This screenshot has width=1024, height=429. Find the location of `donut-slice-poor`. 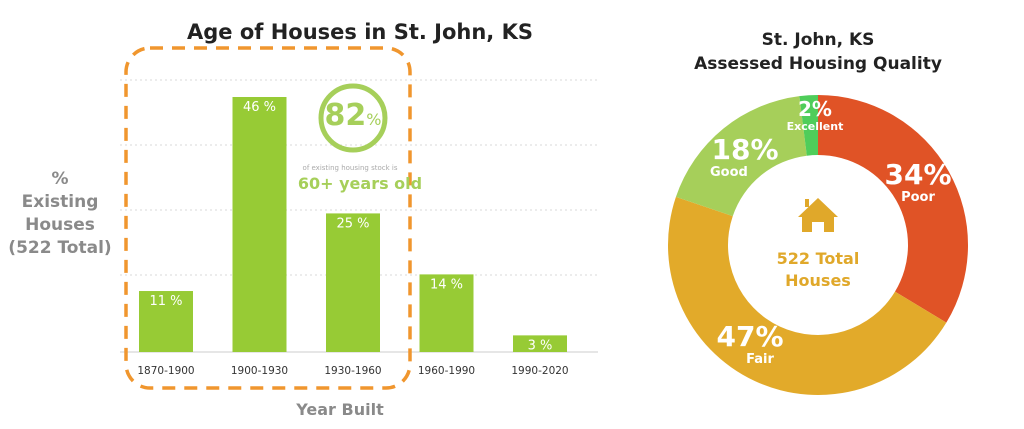

donut-slice-poor is located at coordinates (893, 209).